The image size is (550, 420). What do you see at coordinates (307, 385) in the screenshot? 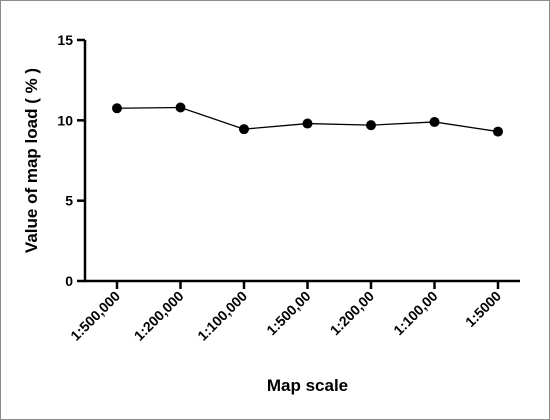
I see `x-axis-title: Map scale` at bounding box center [307, 385].